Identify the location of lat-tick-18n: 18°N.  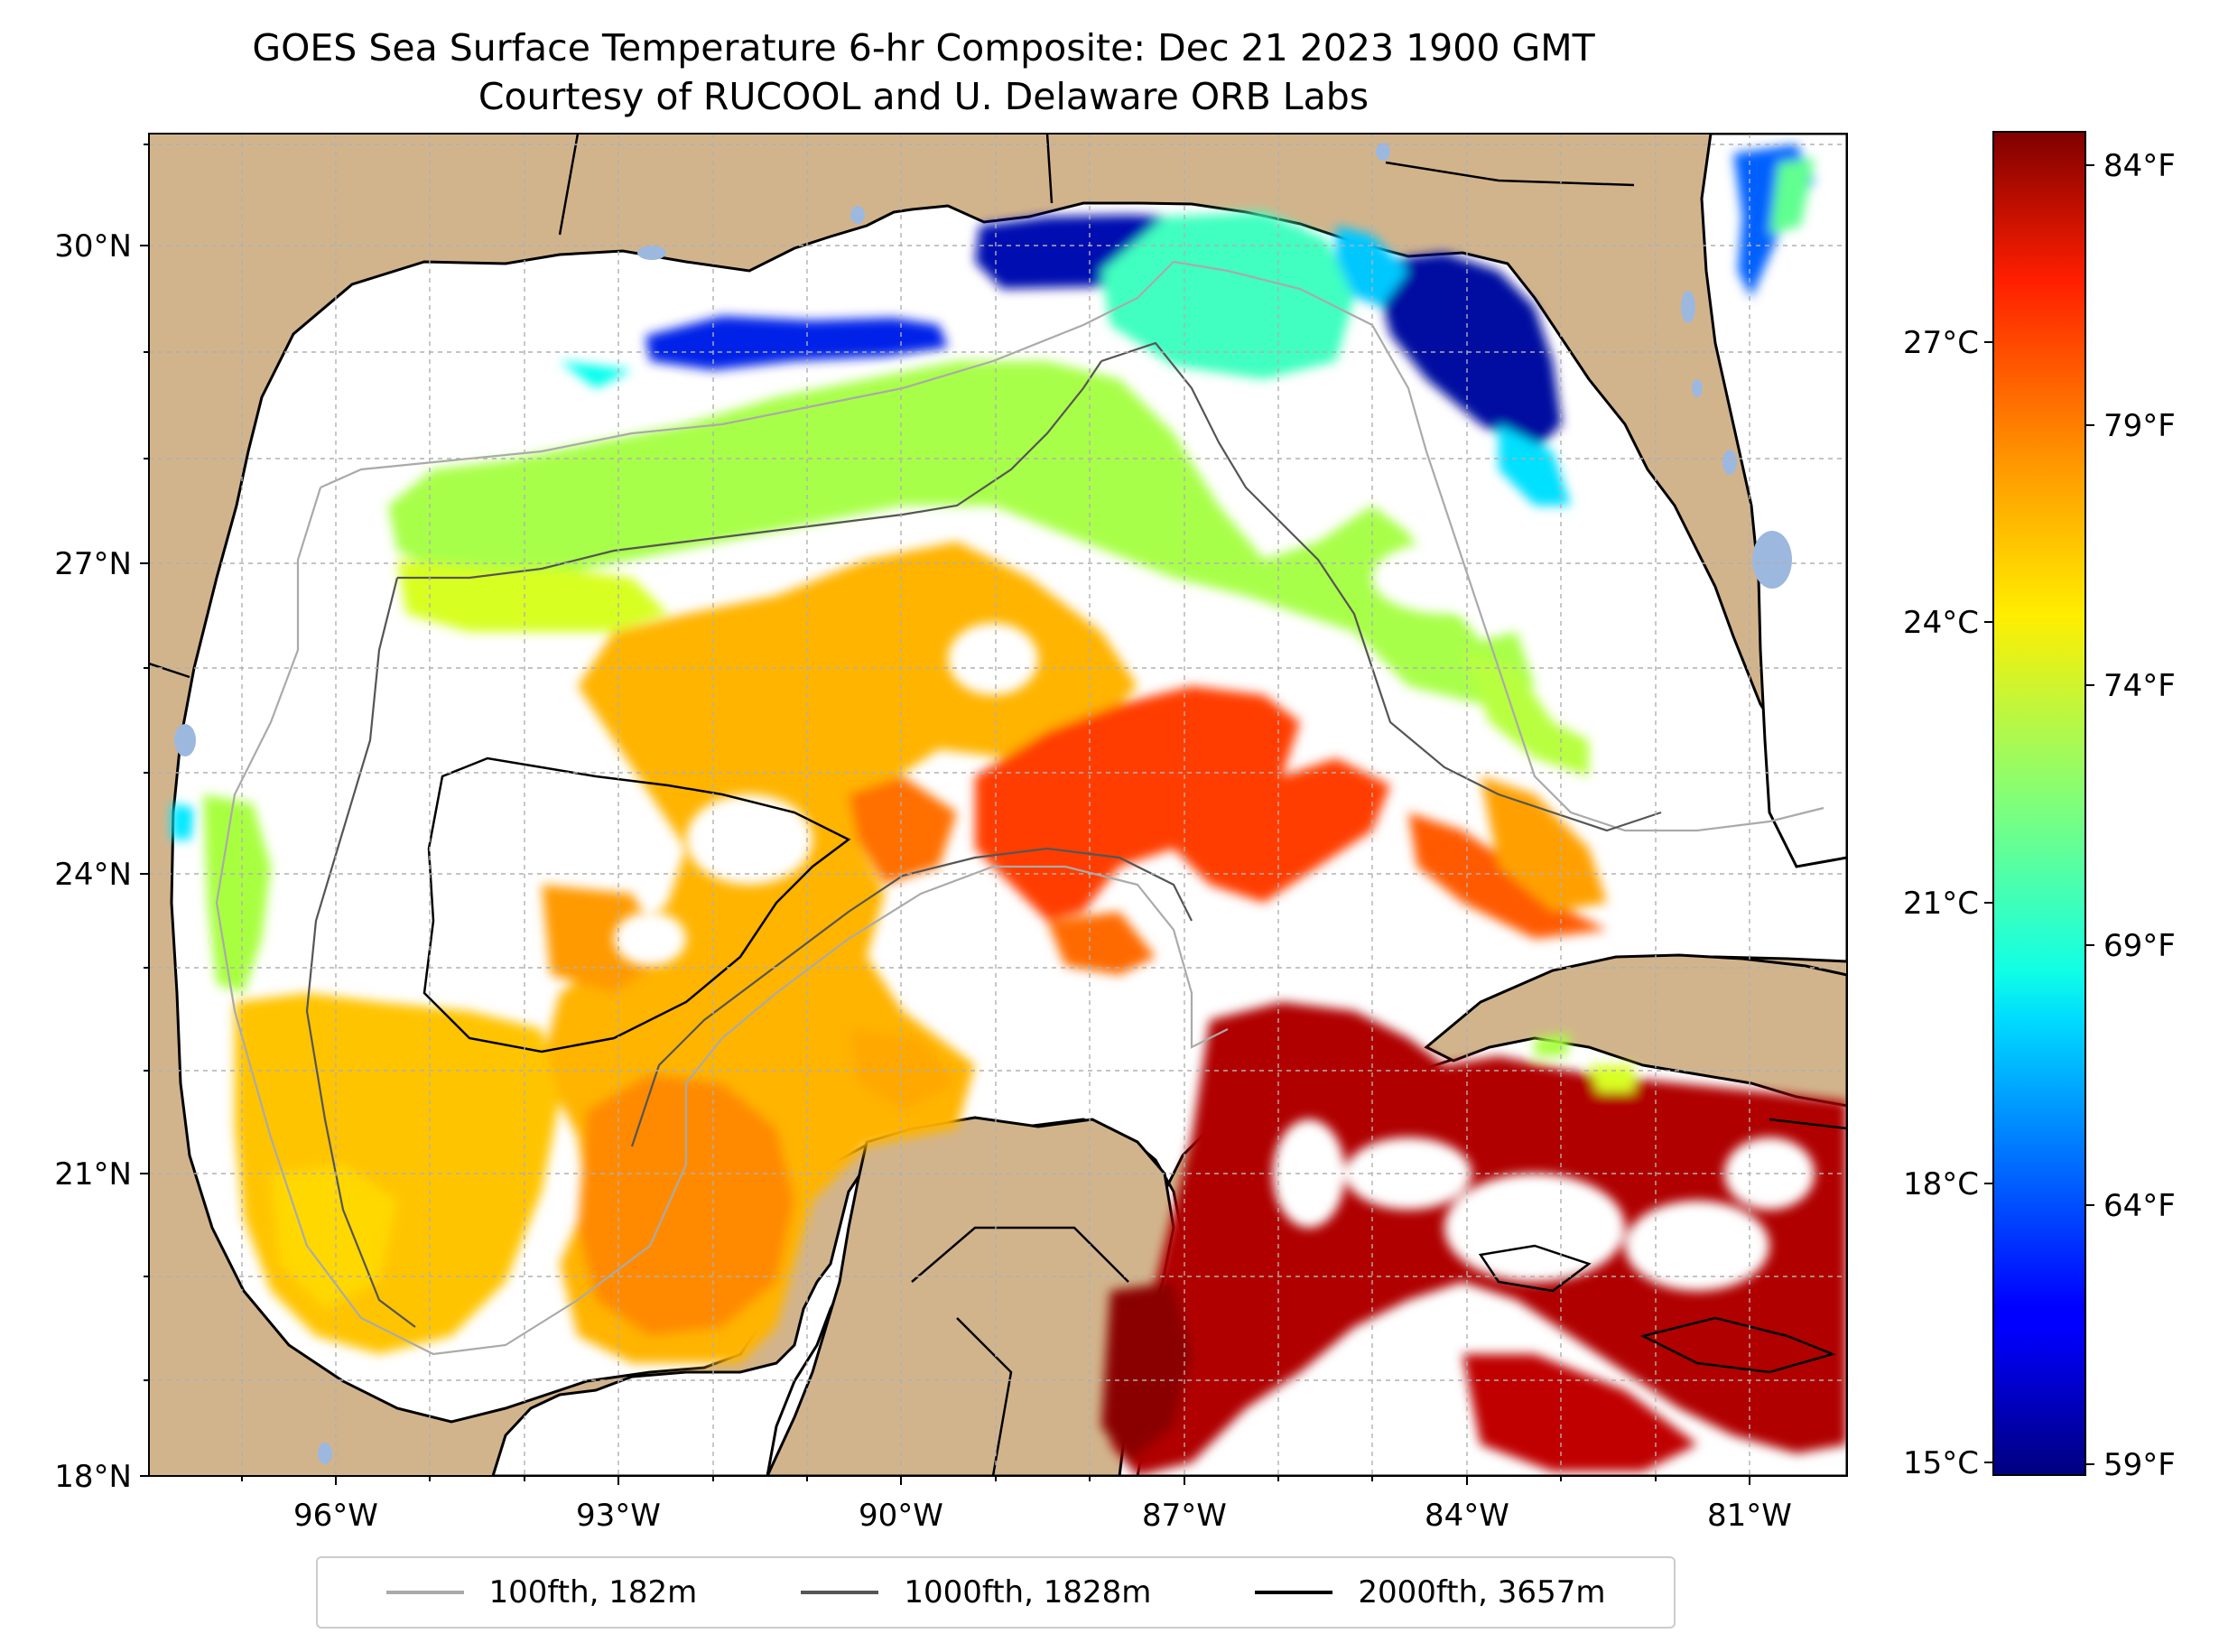
(93, 1477).